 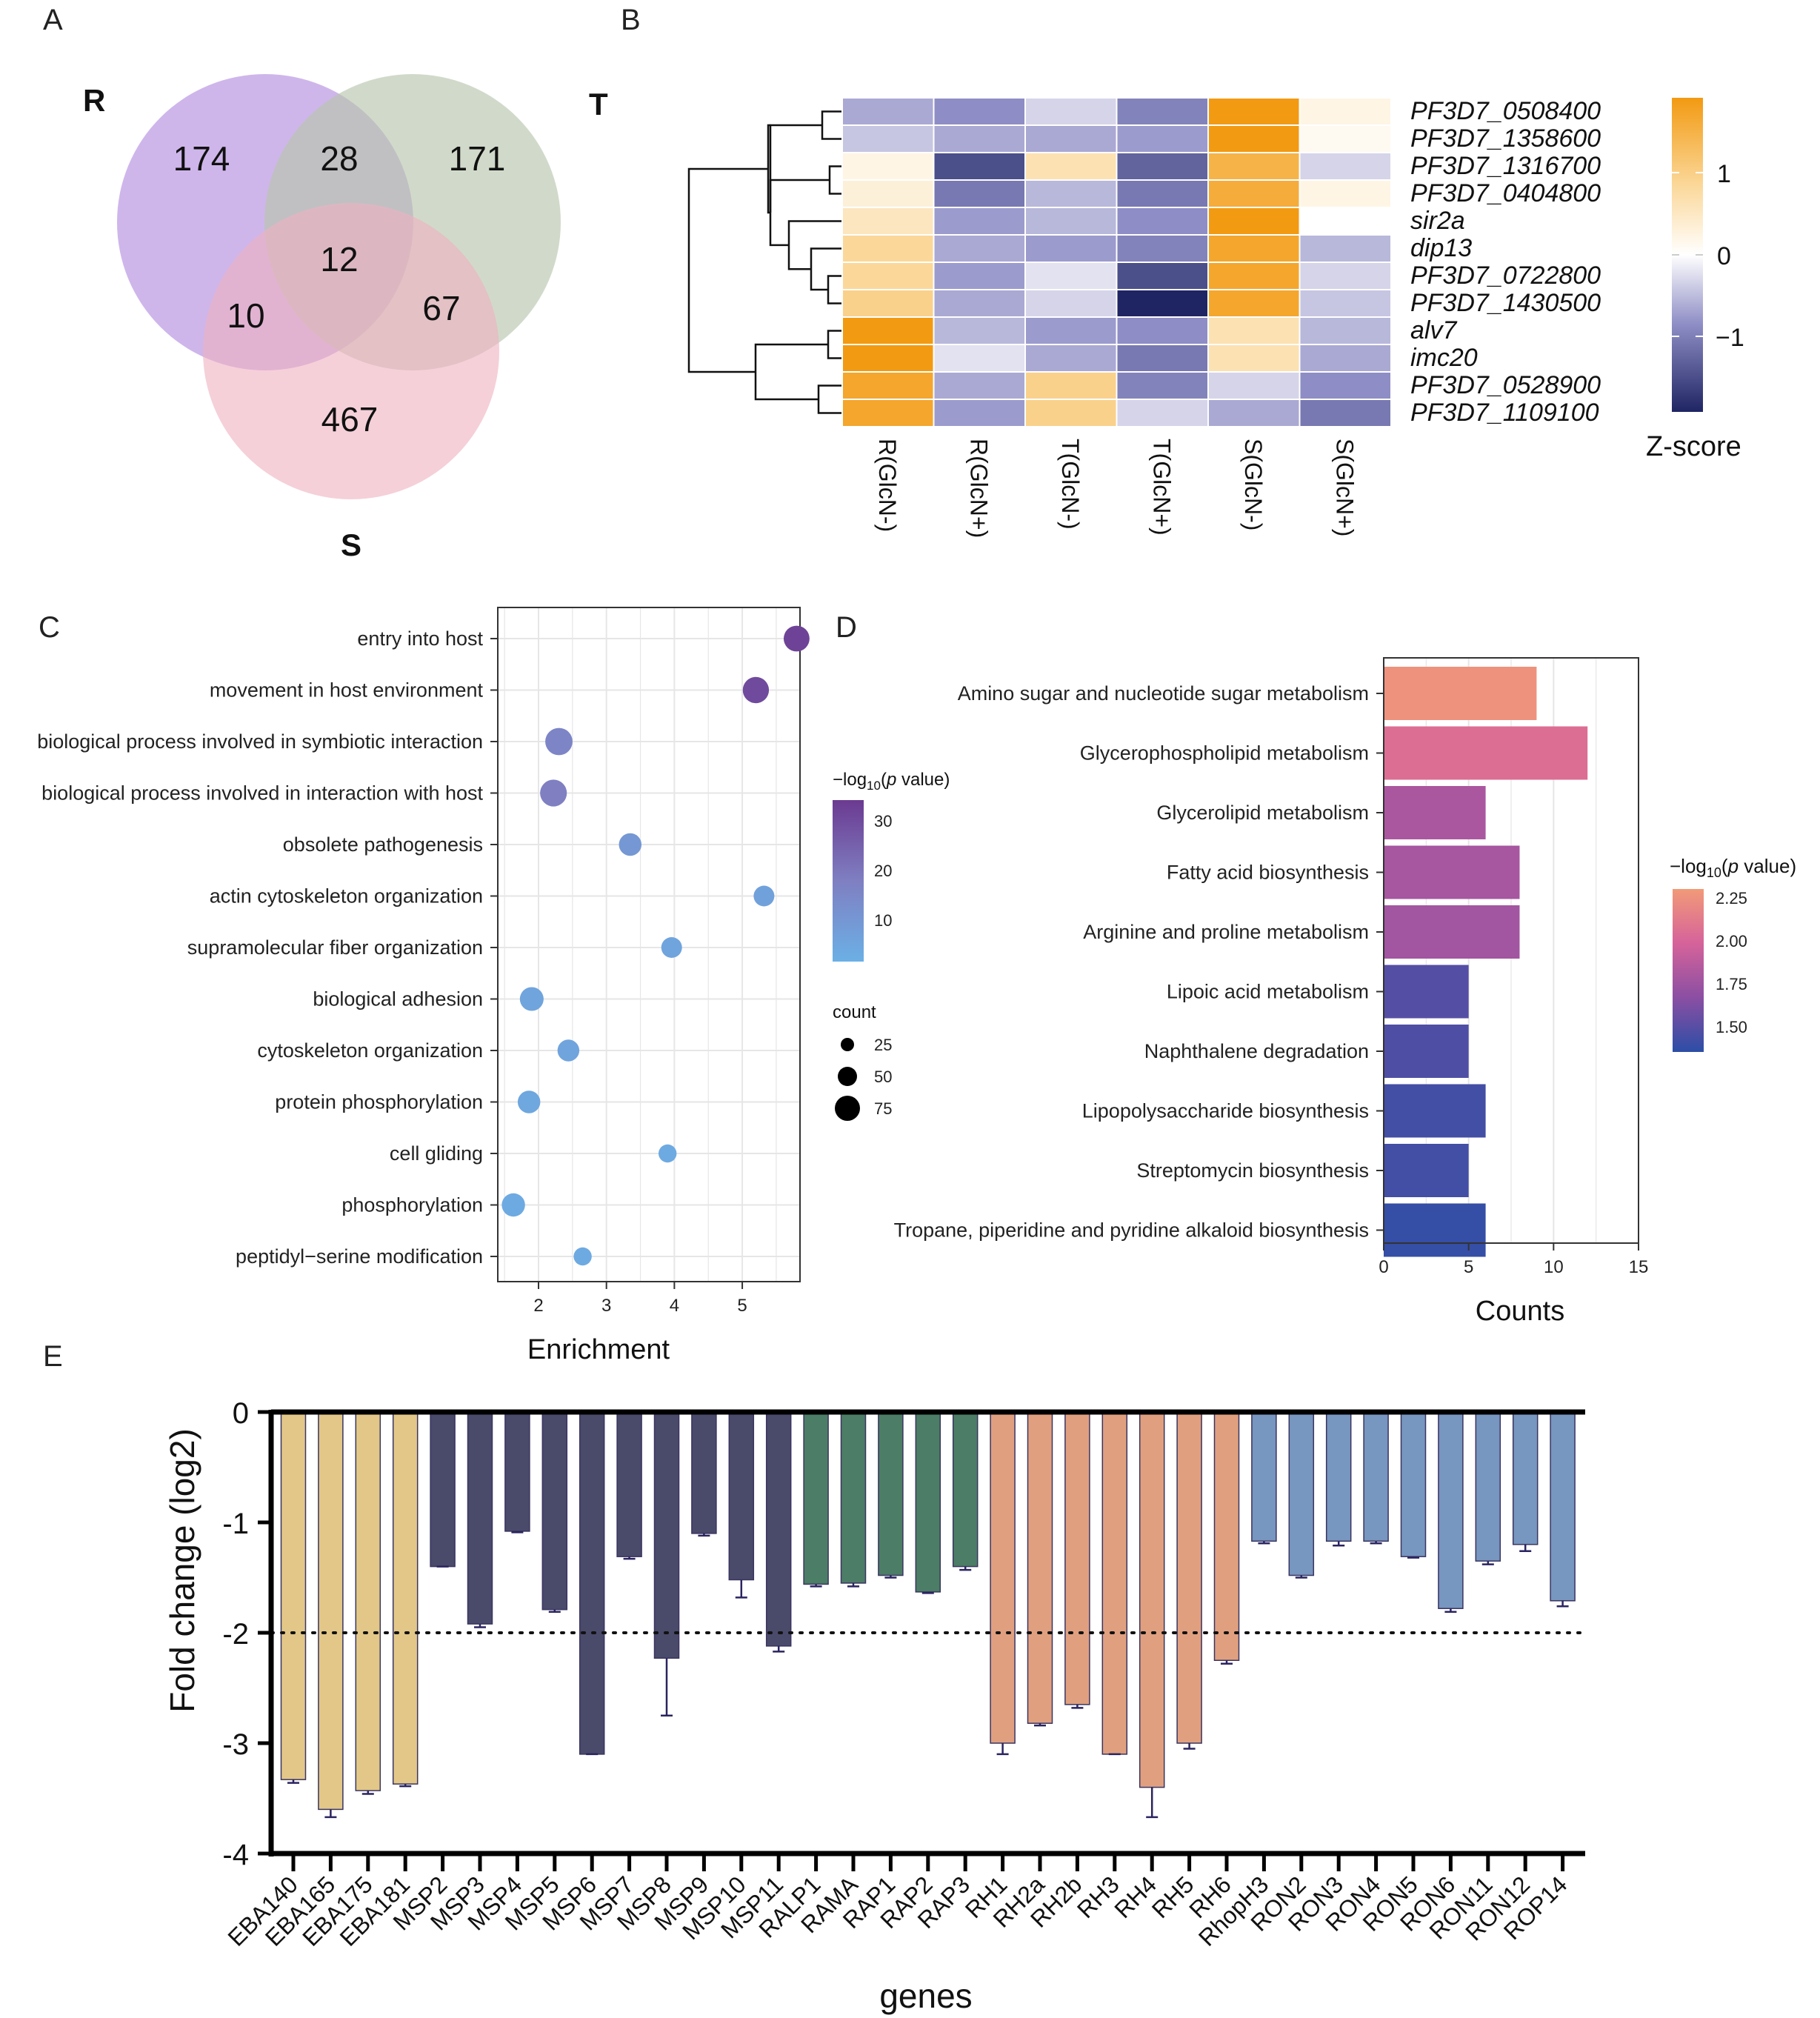 I want to click on e-ytick-label: -3, so click(x=235, y=1744).